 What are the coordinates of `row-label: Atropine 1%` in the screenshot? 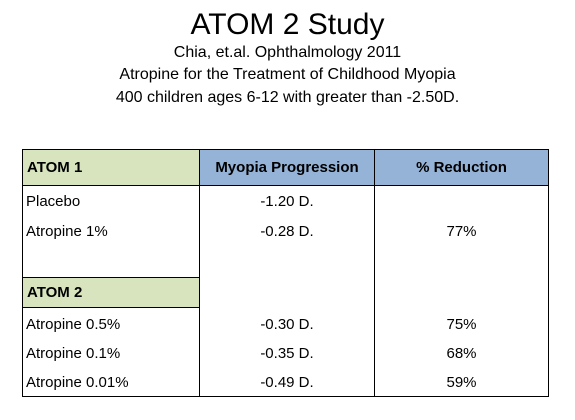 It's located at (67, 231).